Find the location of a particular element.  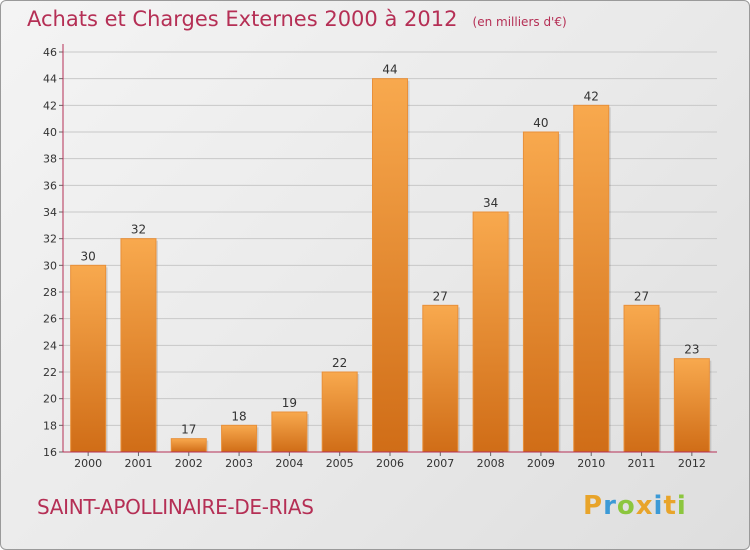

proxiti-logo: Proxiti is located at coordinates (635, 506).